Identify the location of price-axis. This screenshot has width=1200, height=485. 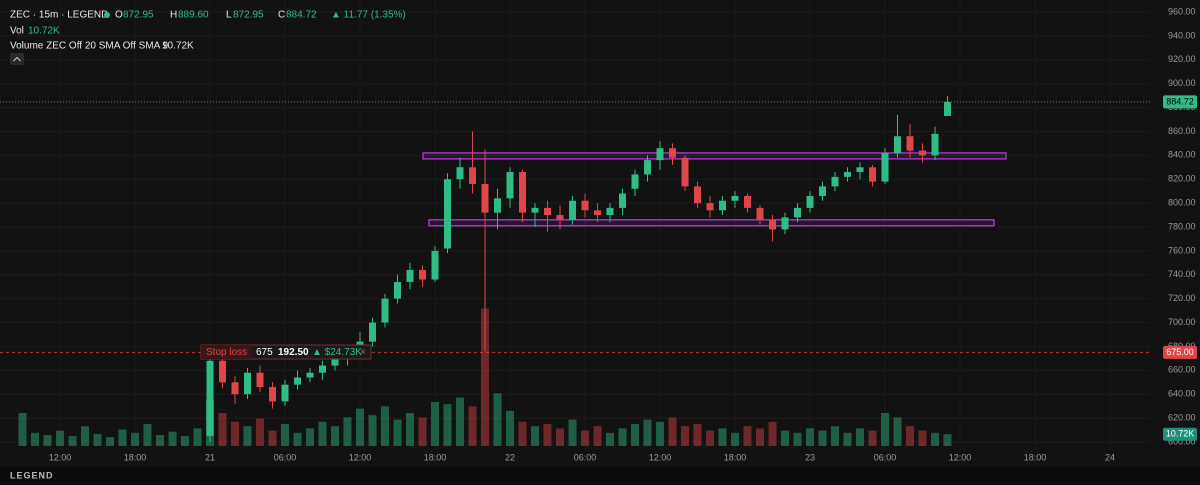
(1175, 233).